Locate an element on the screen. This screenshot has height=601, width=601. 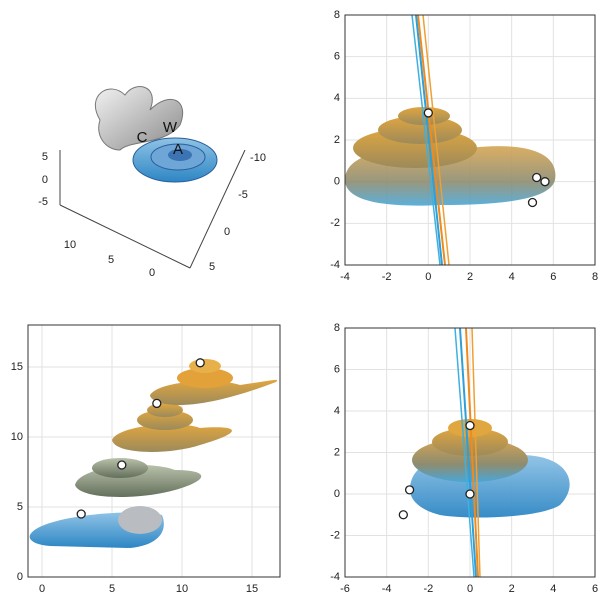
landmark-label: W is located at coordinates (170, 127).